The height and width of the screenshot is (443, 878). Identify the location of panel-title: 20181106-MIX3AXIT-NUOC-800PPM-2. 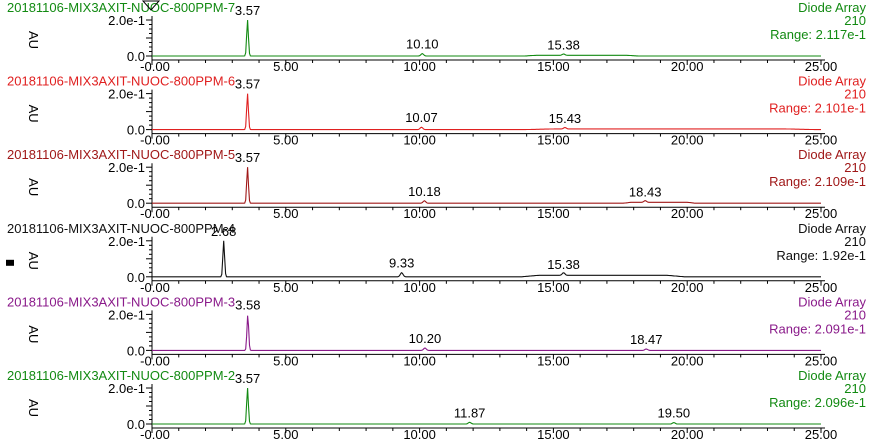
(121, 375).